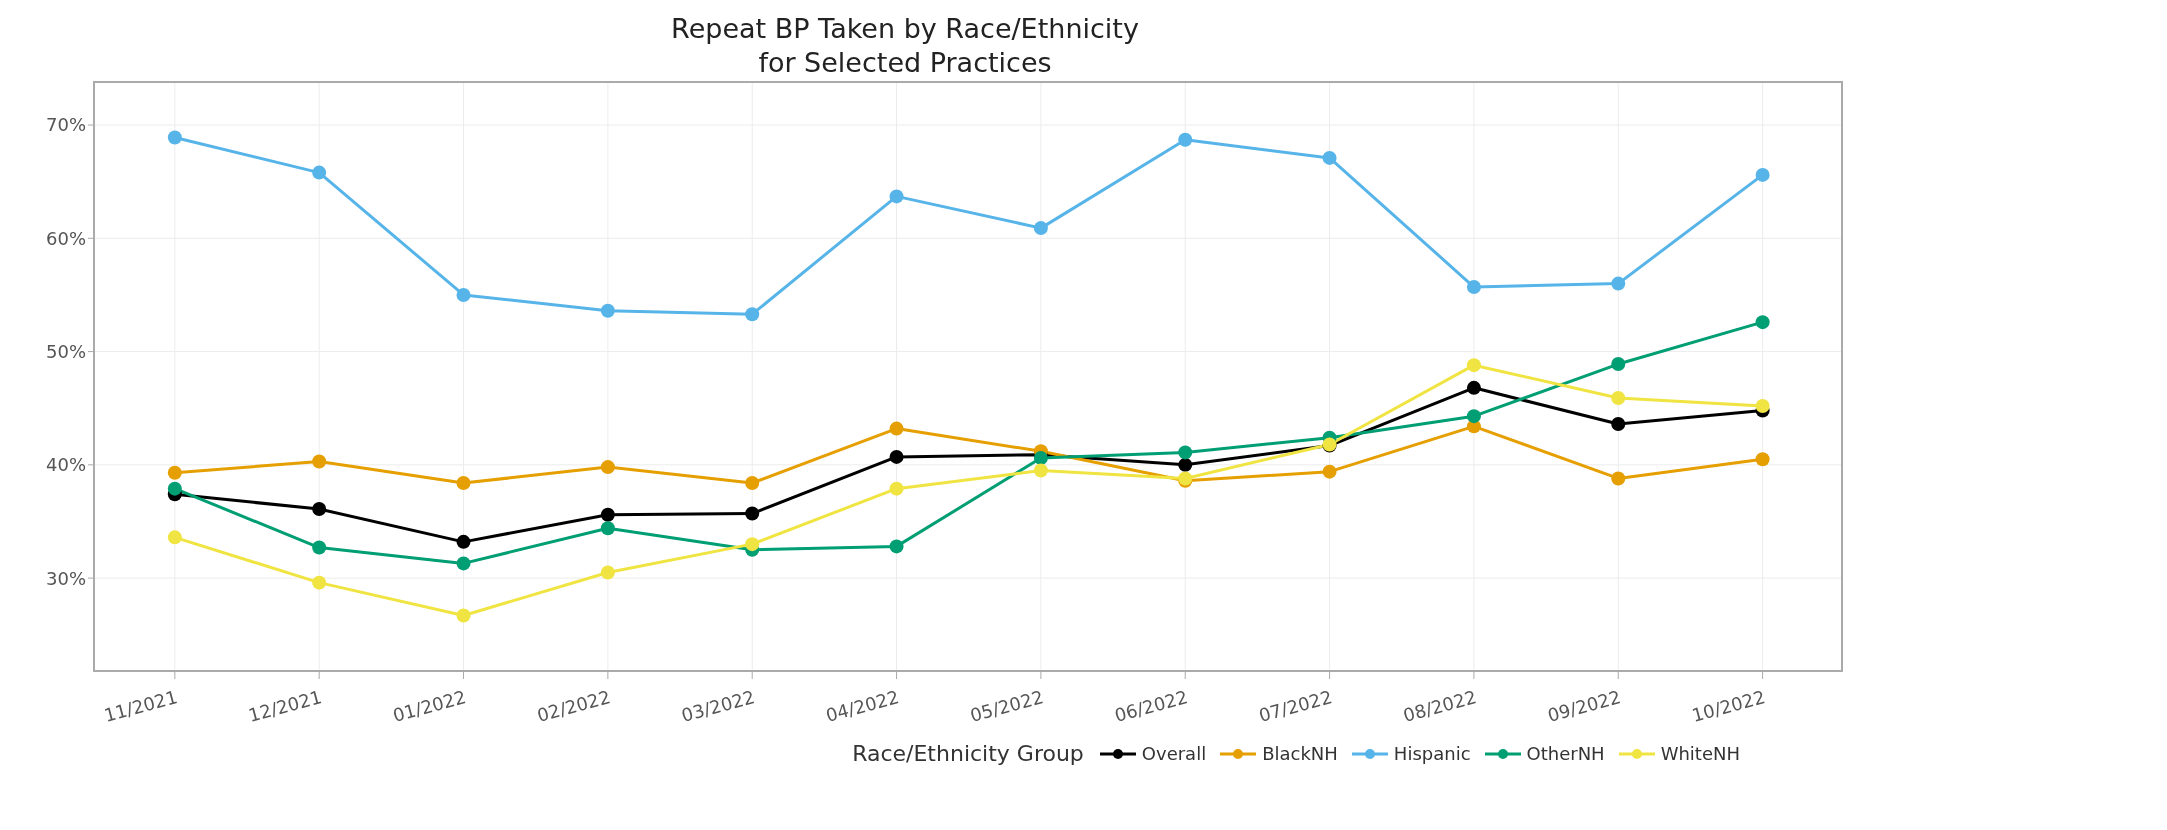 This screenshot has width=2167, height=830. Describe the element at coordinates (1006, 706) in the screenshot. I see `x-tick-label: 05/2022` at that location.